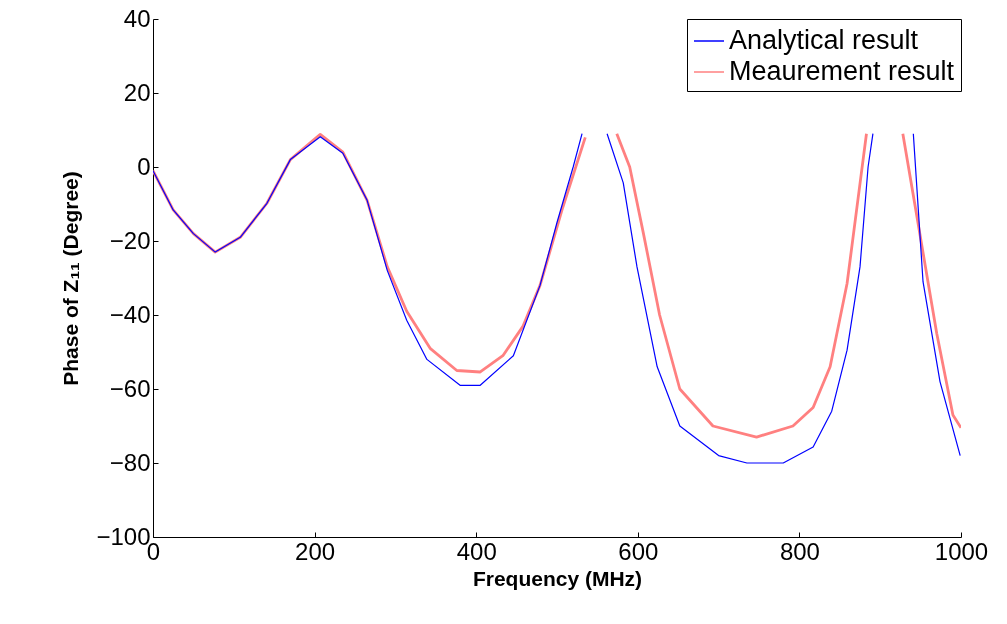  Describe the element at coordinates (638, 551) in the screenshot. I see `x-tick-label: 600` at that location.